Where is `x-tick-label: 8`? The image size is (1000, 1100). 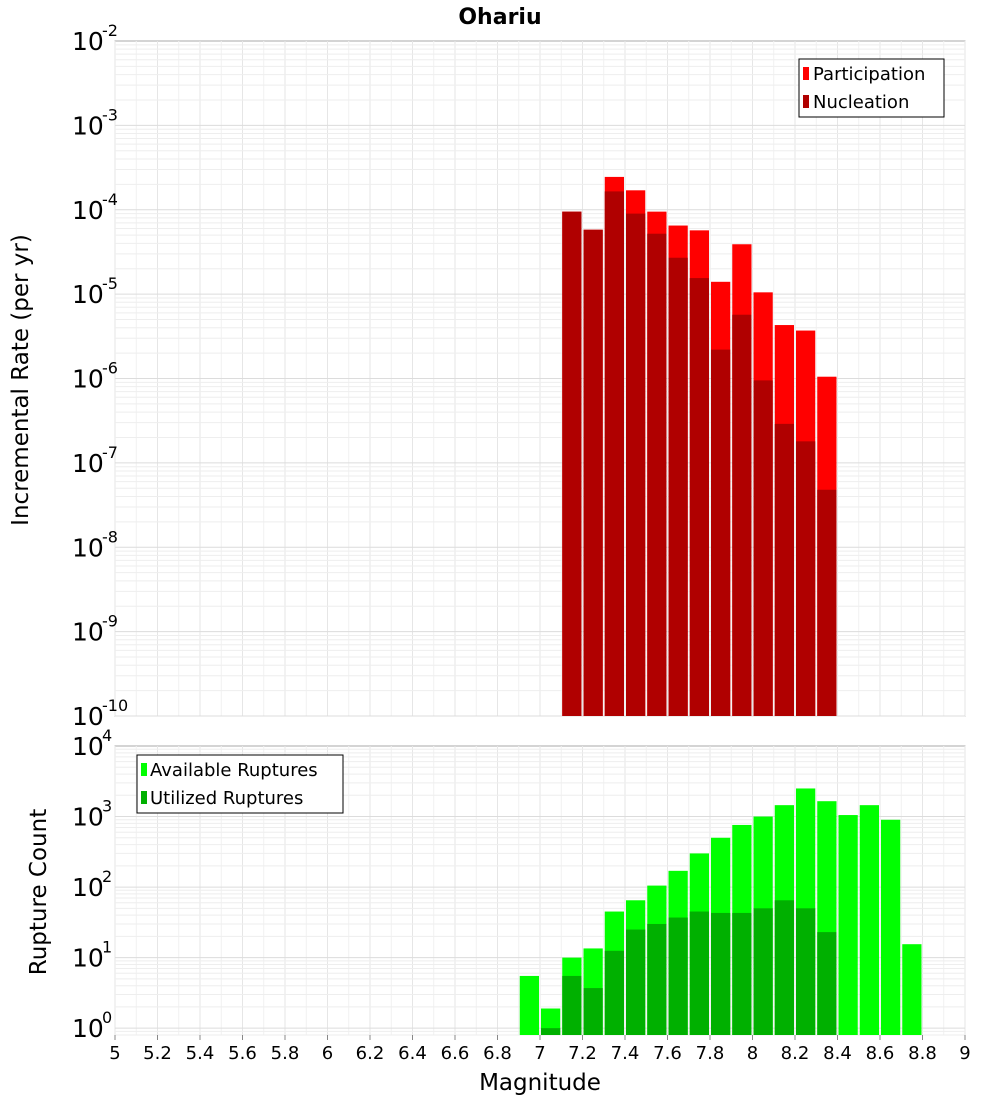
x-tick-label: 8 is located at coordinates (752, 1053).